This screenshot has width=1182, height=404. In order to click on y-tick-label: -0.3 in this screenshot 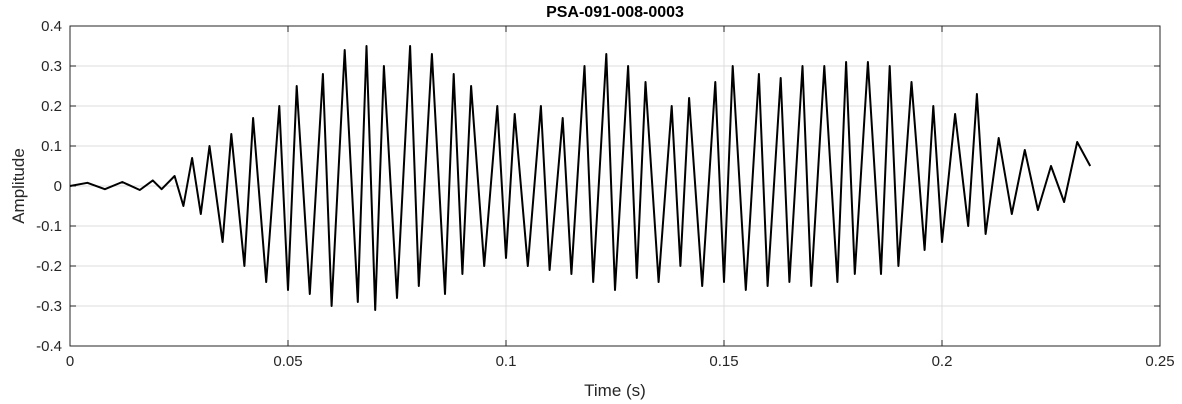, I will do `click(49, 306)`.